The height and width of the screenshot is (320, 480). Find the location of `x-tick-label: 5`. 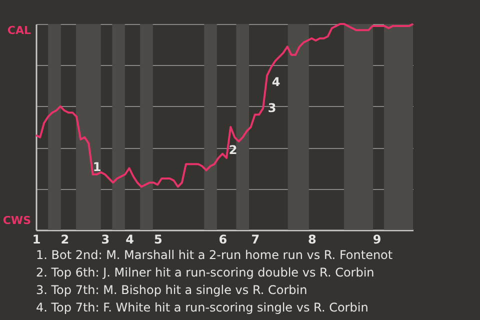

x-tick-label: 5 is located at coordinates (158, 239).